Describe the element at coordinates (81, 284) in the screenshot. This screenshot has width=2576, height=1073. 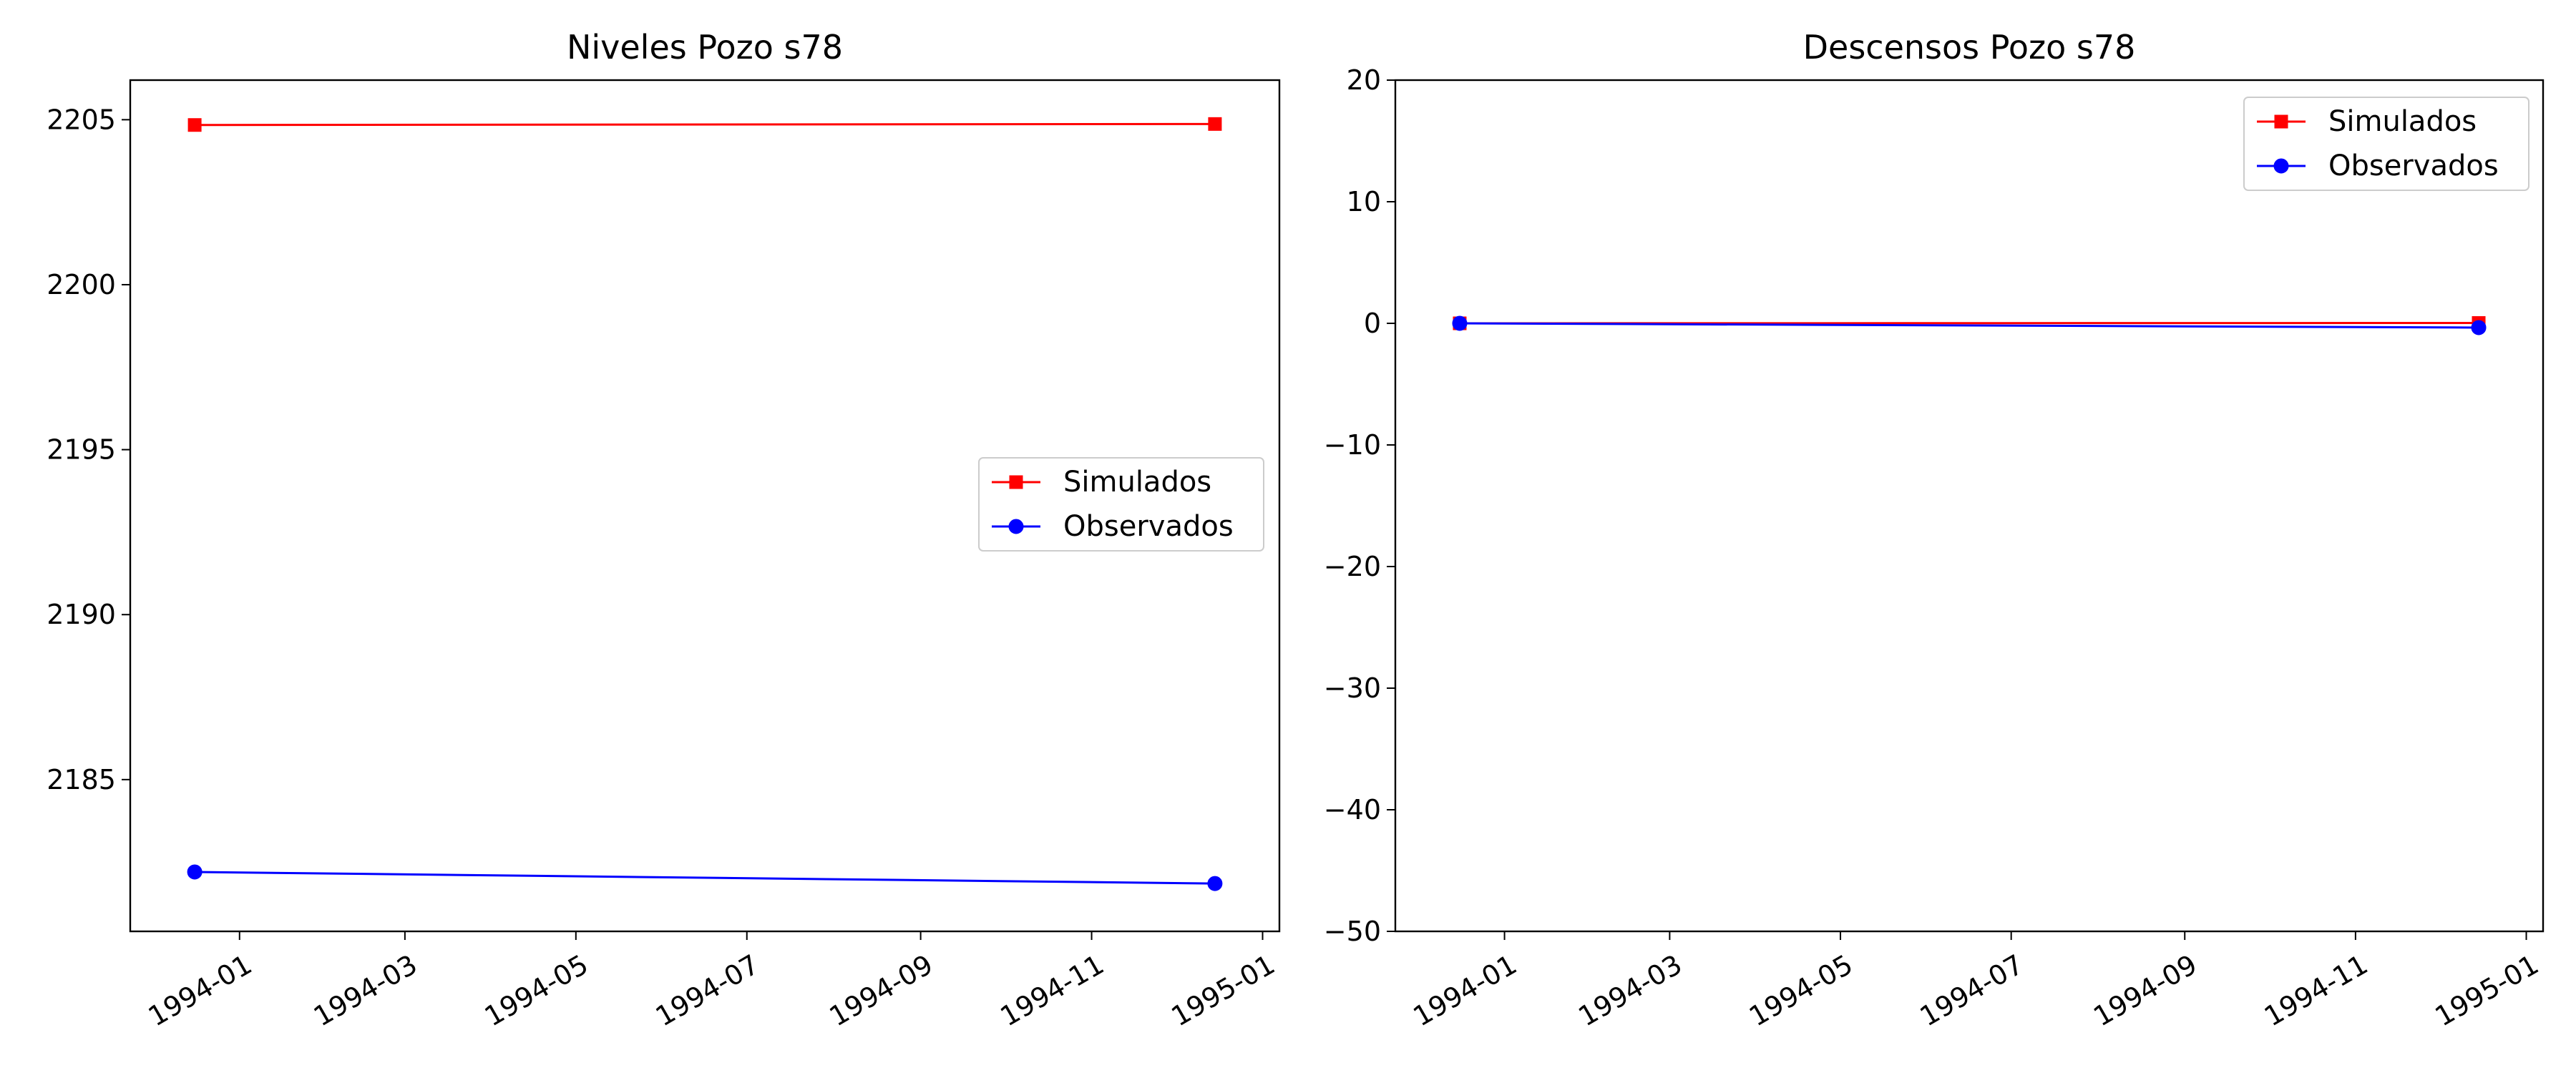
I see `y-tick-label: 2200` at that location.